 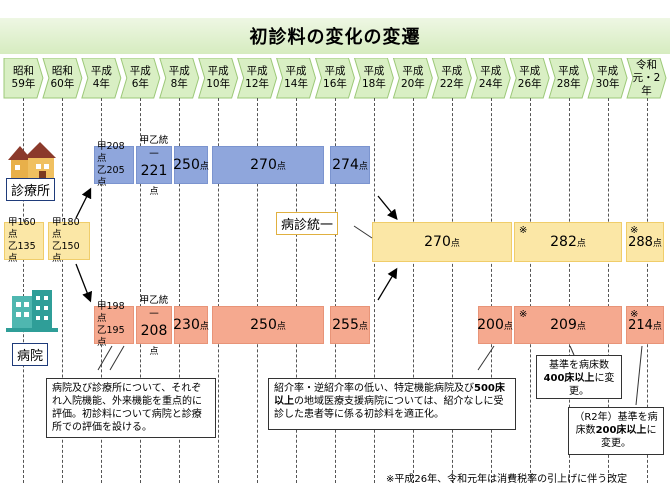 What do you see at coordinates (374, 84) in the screenshot?
I see `era-label-line2: 18年` at bounding box center [374, 84].